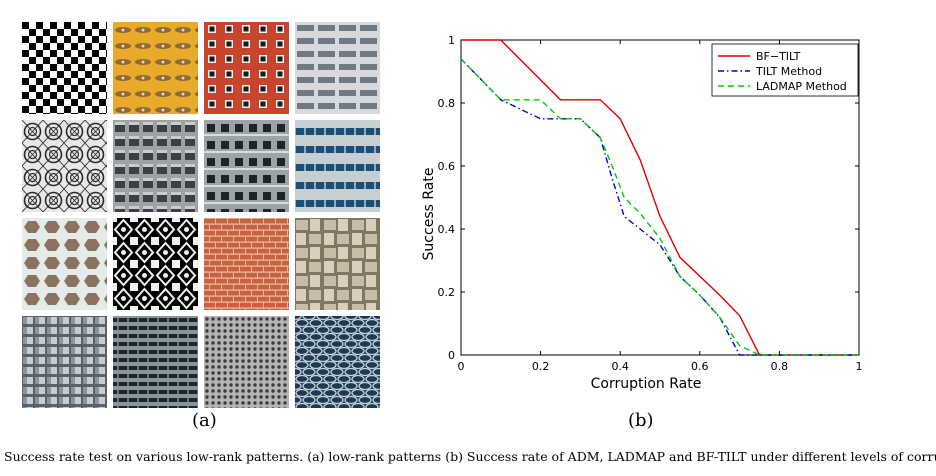 This screenshot has height=476, width=936. What do you see at coordinates (155, 166) in the screenshot?
I see `pattern-tile-concrete-grid` at bounding box center [155, 166].